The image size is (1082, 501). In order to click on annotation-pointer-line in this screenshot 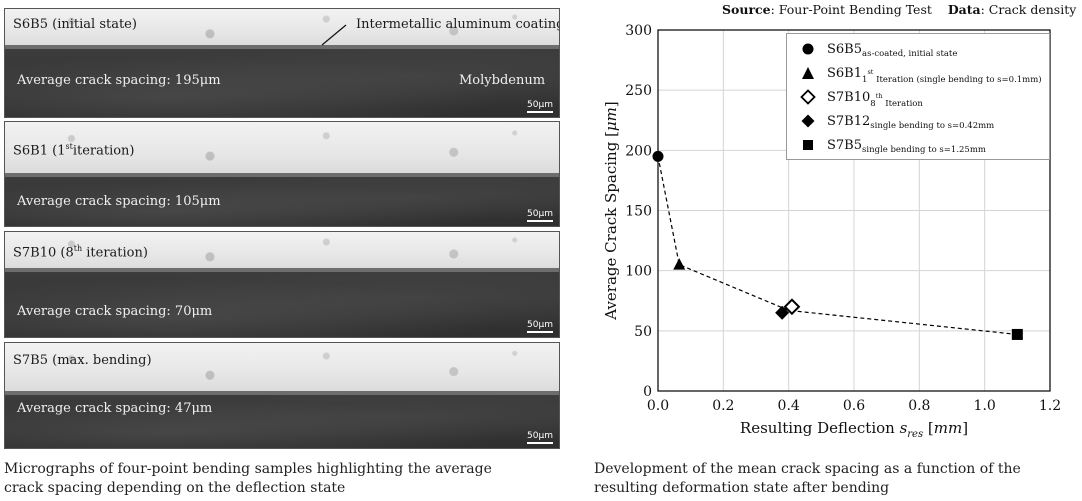, I will do `click(334, 35)`.